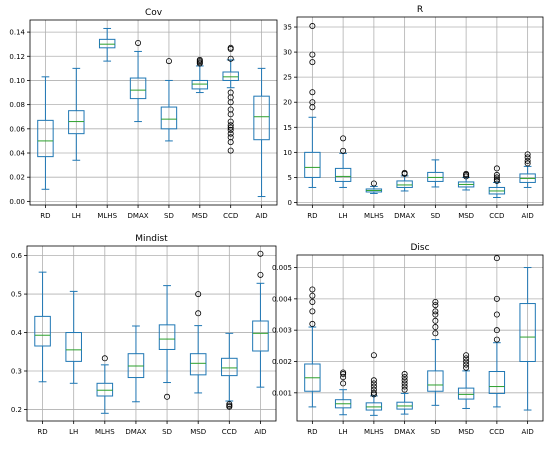 The height and width of the screenshot is (462, 550). I want to click on y-tick-label: 0.002, so click(282, 362).